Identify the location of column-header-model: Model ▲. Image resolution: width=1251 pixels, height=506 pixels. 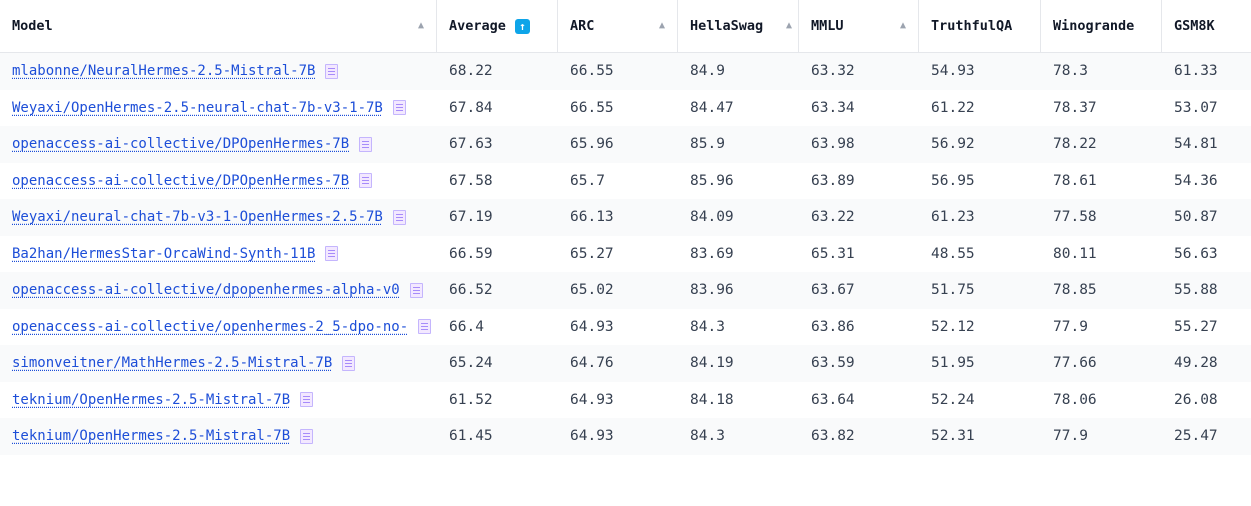
(218, 26).